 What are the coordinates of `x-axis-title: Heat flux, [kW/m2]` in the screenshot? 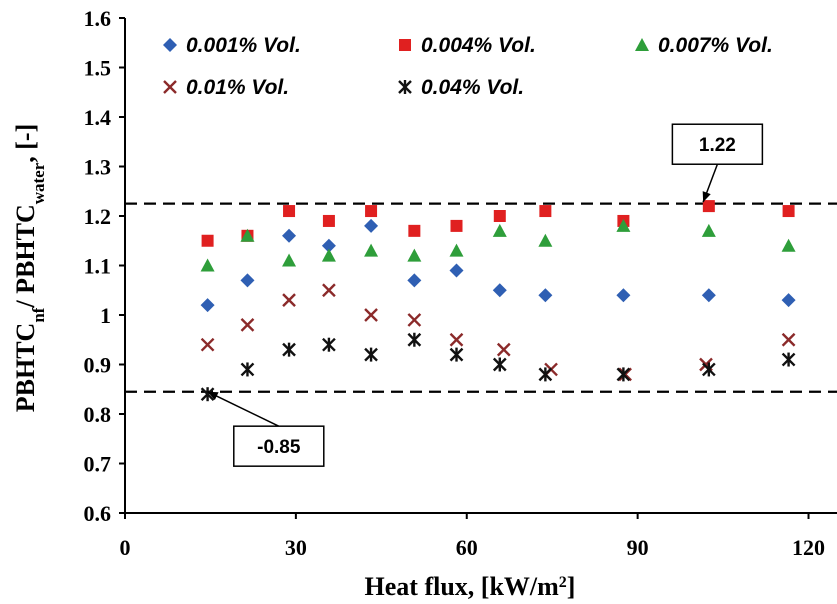 It's located at (470, 586).